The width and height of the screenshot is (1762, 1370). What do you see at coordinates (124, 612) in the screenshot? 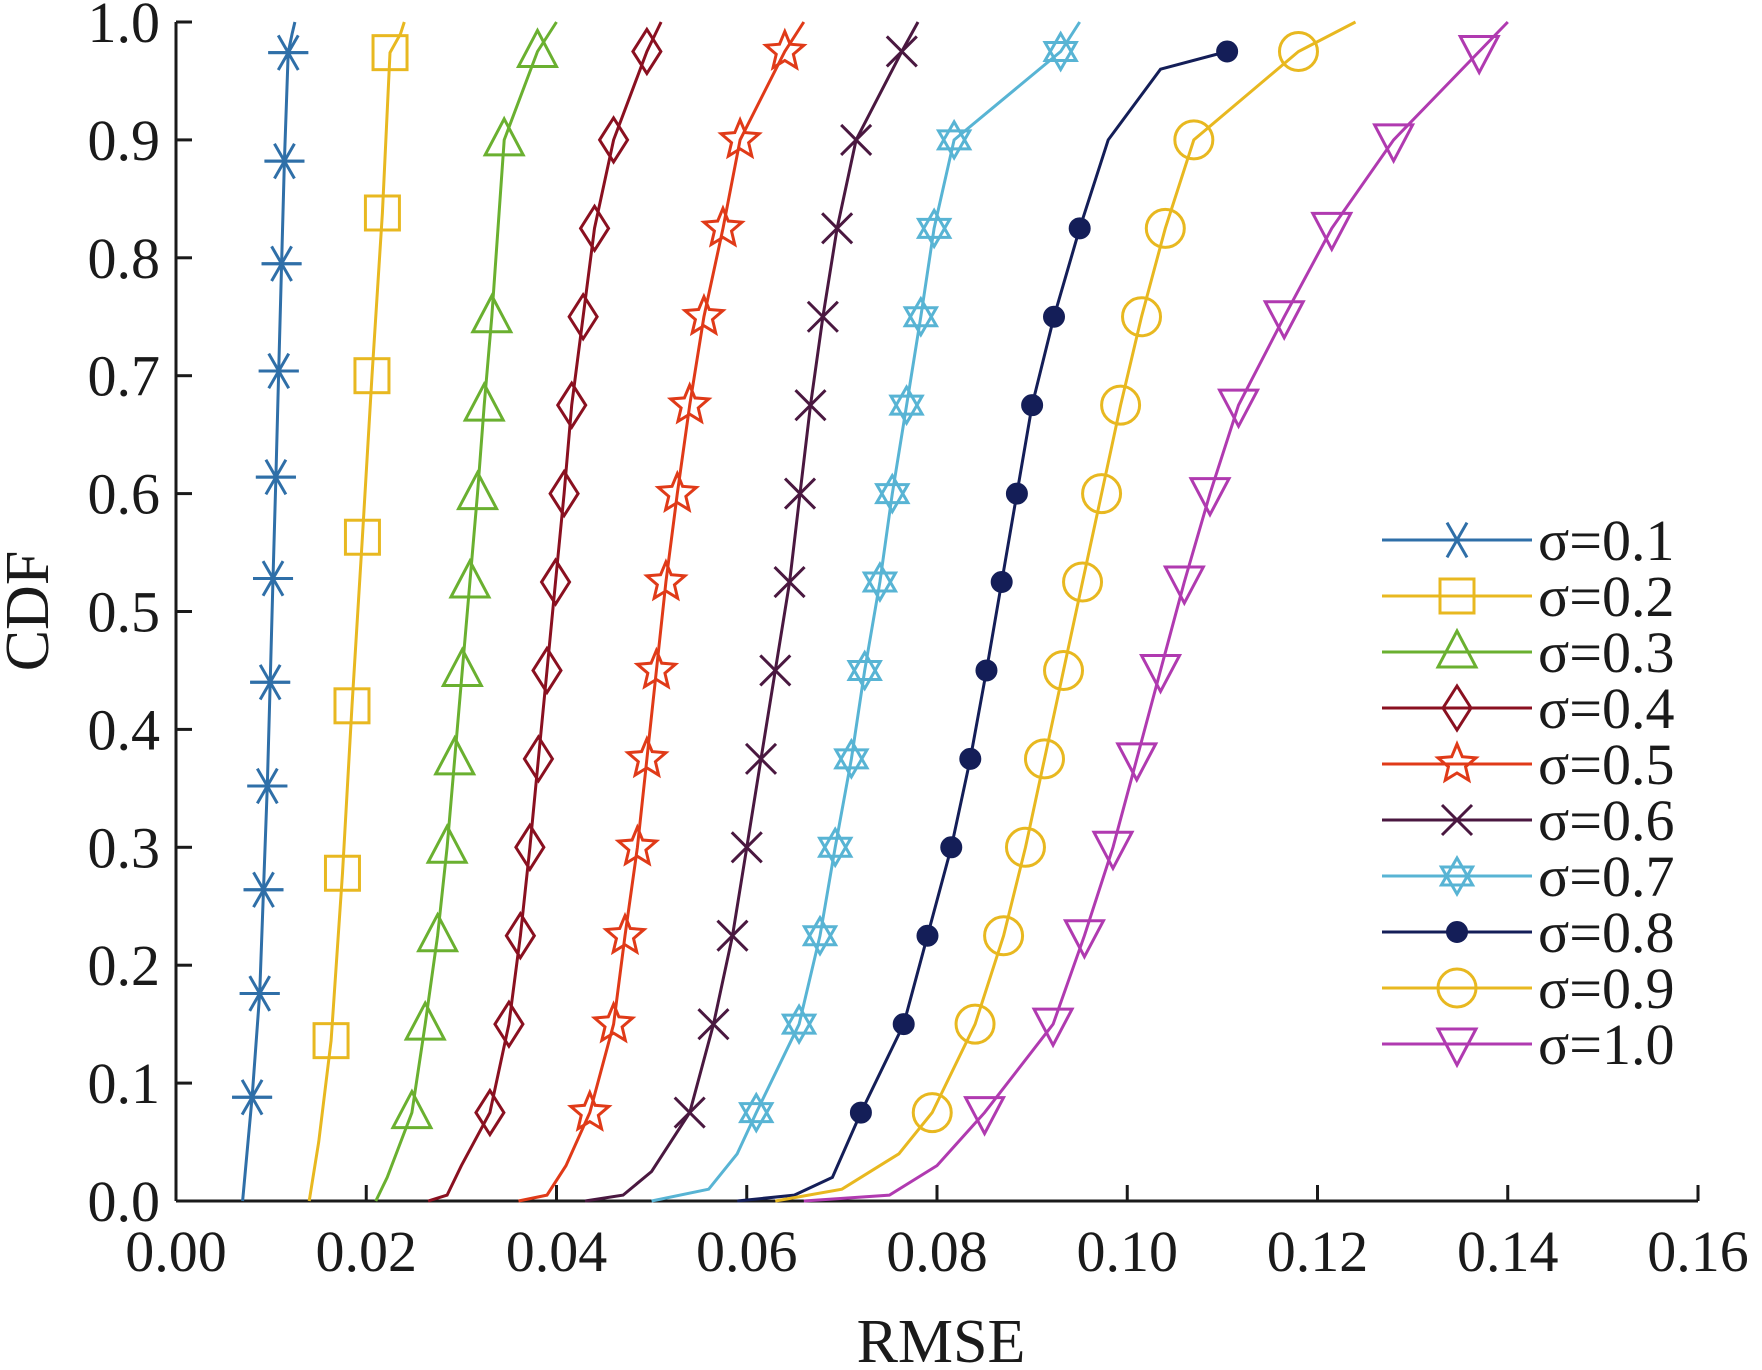
I see `y-tick-label: 0.5` at bounding box center [124, 612].